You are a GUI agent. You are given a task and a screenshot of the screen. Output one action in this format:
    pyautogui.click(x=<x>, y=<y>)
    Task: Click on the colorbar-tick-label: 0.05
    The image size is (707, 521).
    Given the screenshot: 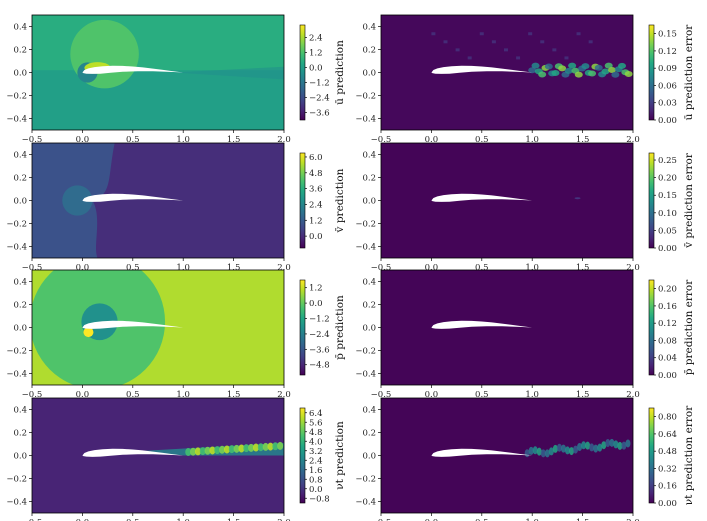 What is the action you would take?
    pyautogui.click(x=667, y=231)
    